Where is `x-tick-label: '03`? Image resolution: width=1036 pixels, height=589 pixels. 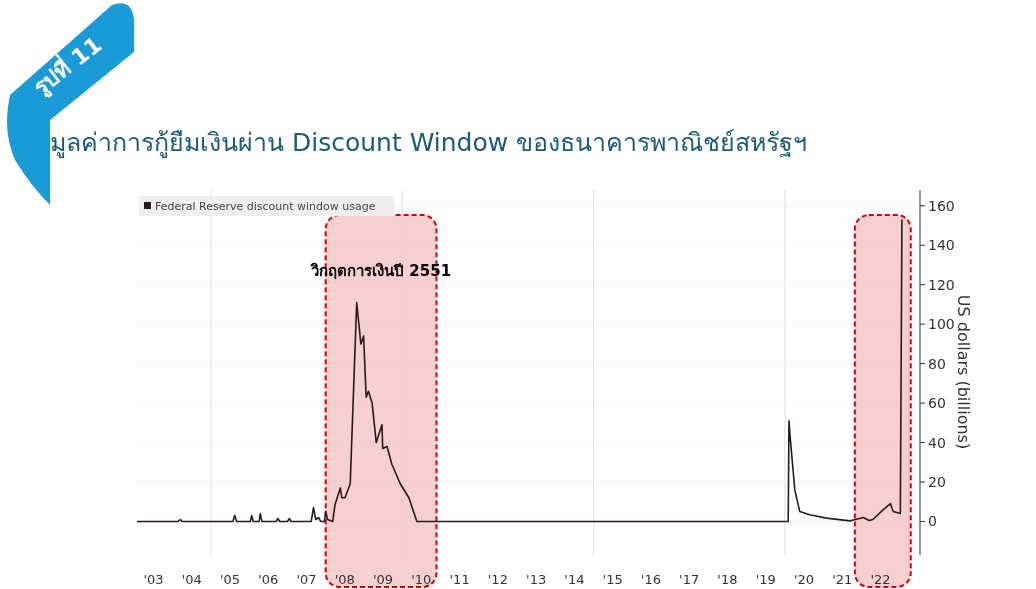
x-tick-label: '03 is located at coordinates (153, 579).